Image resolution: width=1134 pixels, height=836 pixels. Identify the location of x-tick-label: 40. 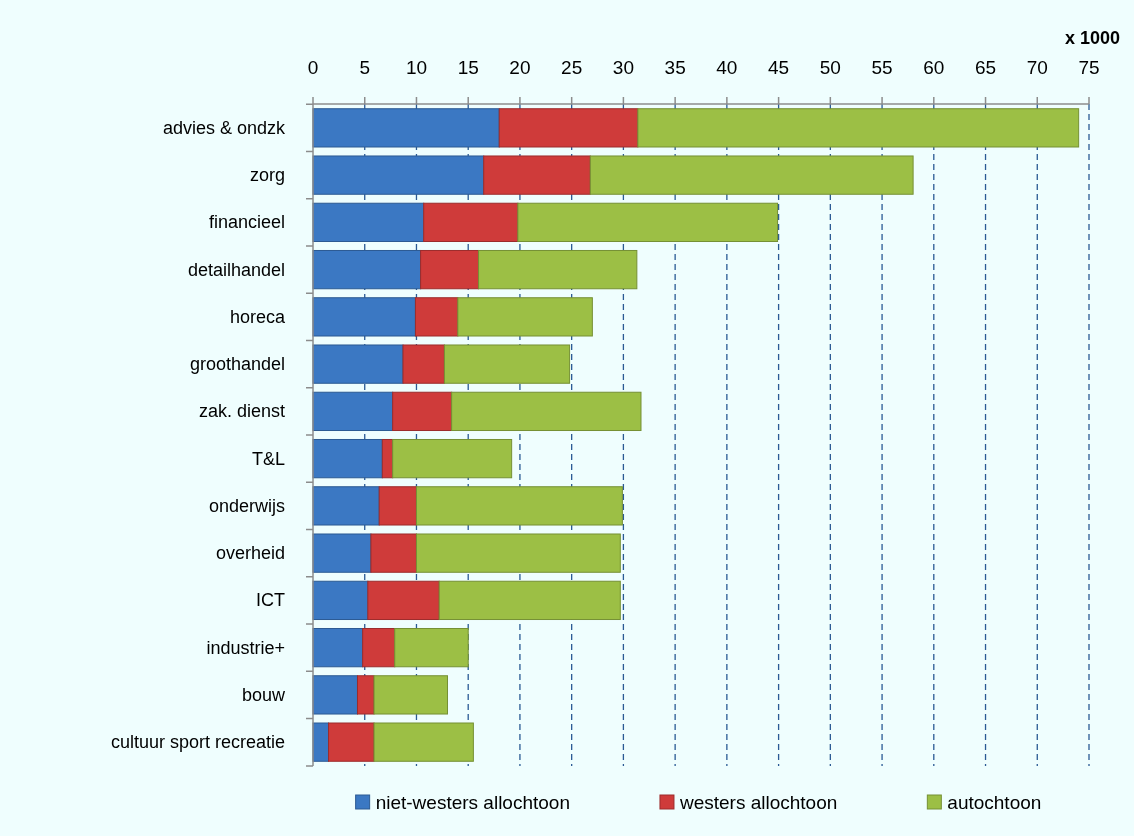
(727, 67).